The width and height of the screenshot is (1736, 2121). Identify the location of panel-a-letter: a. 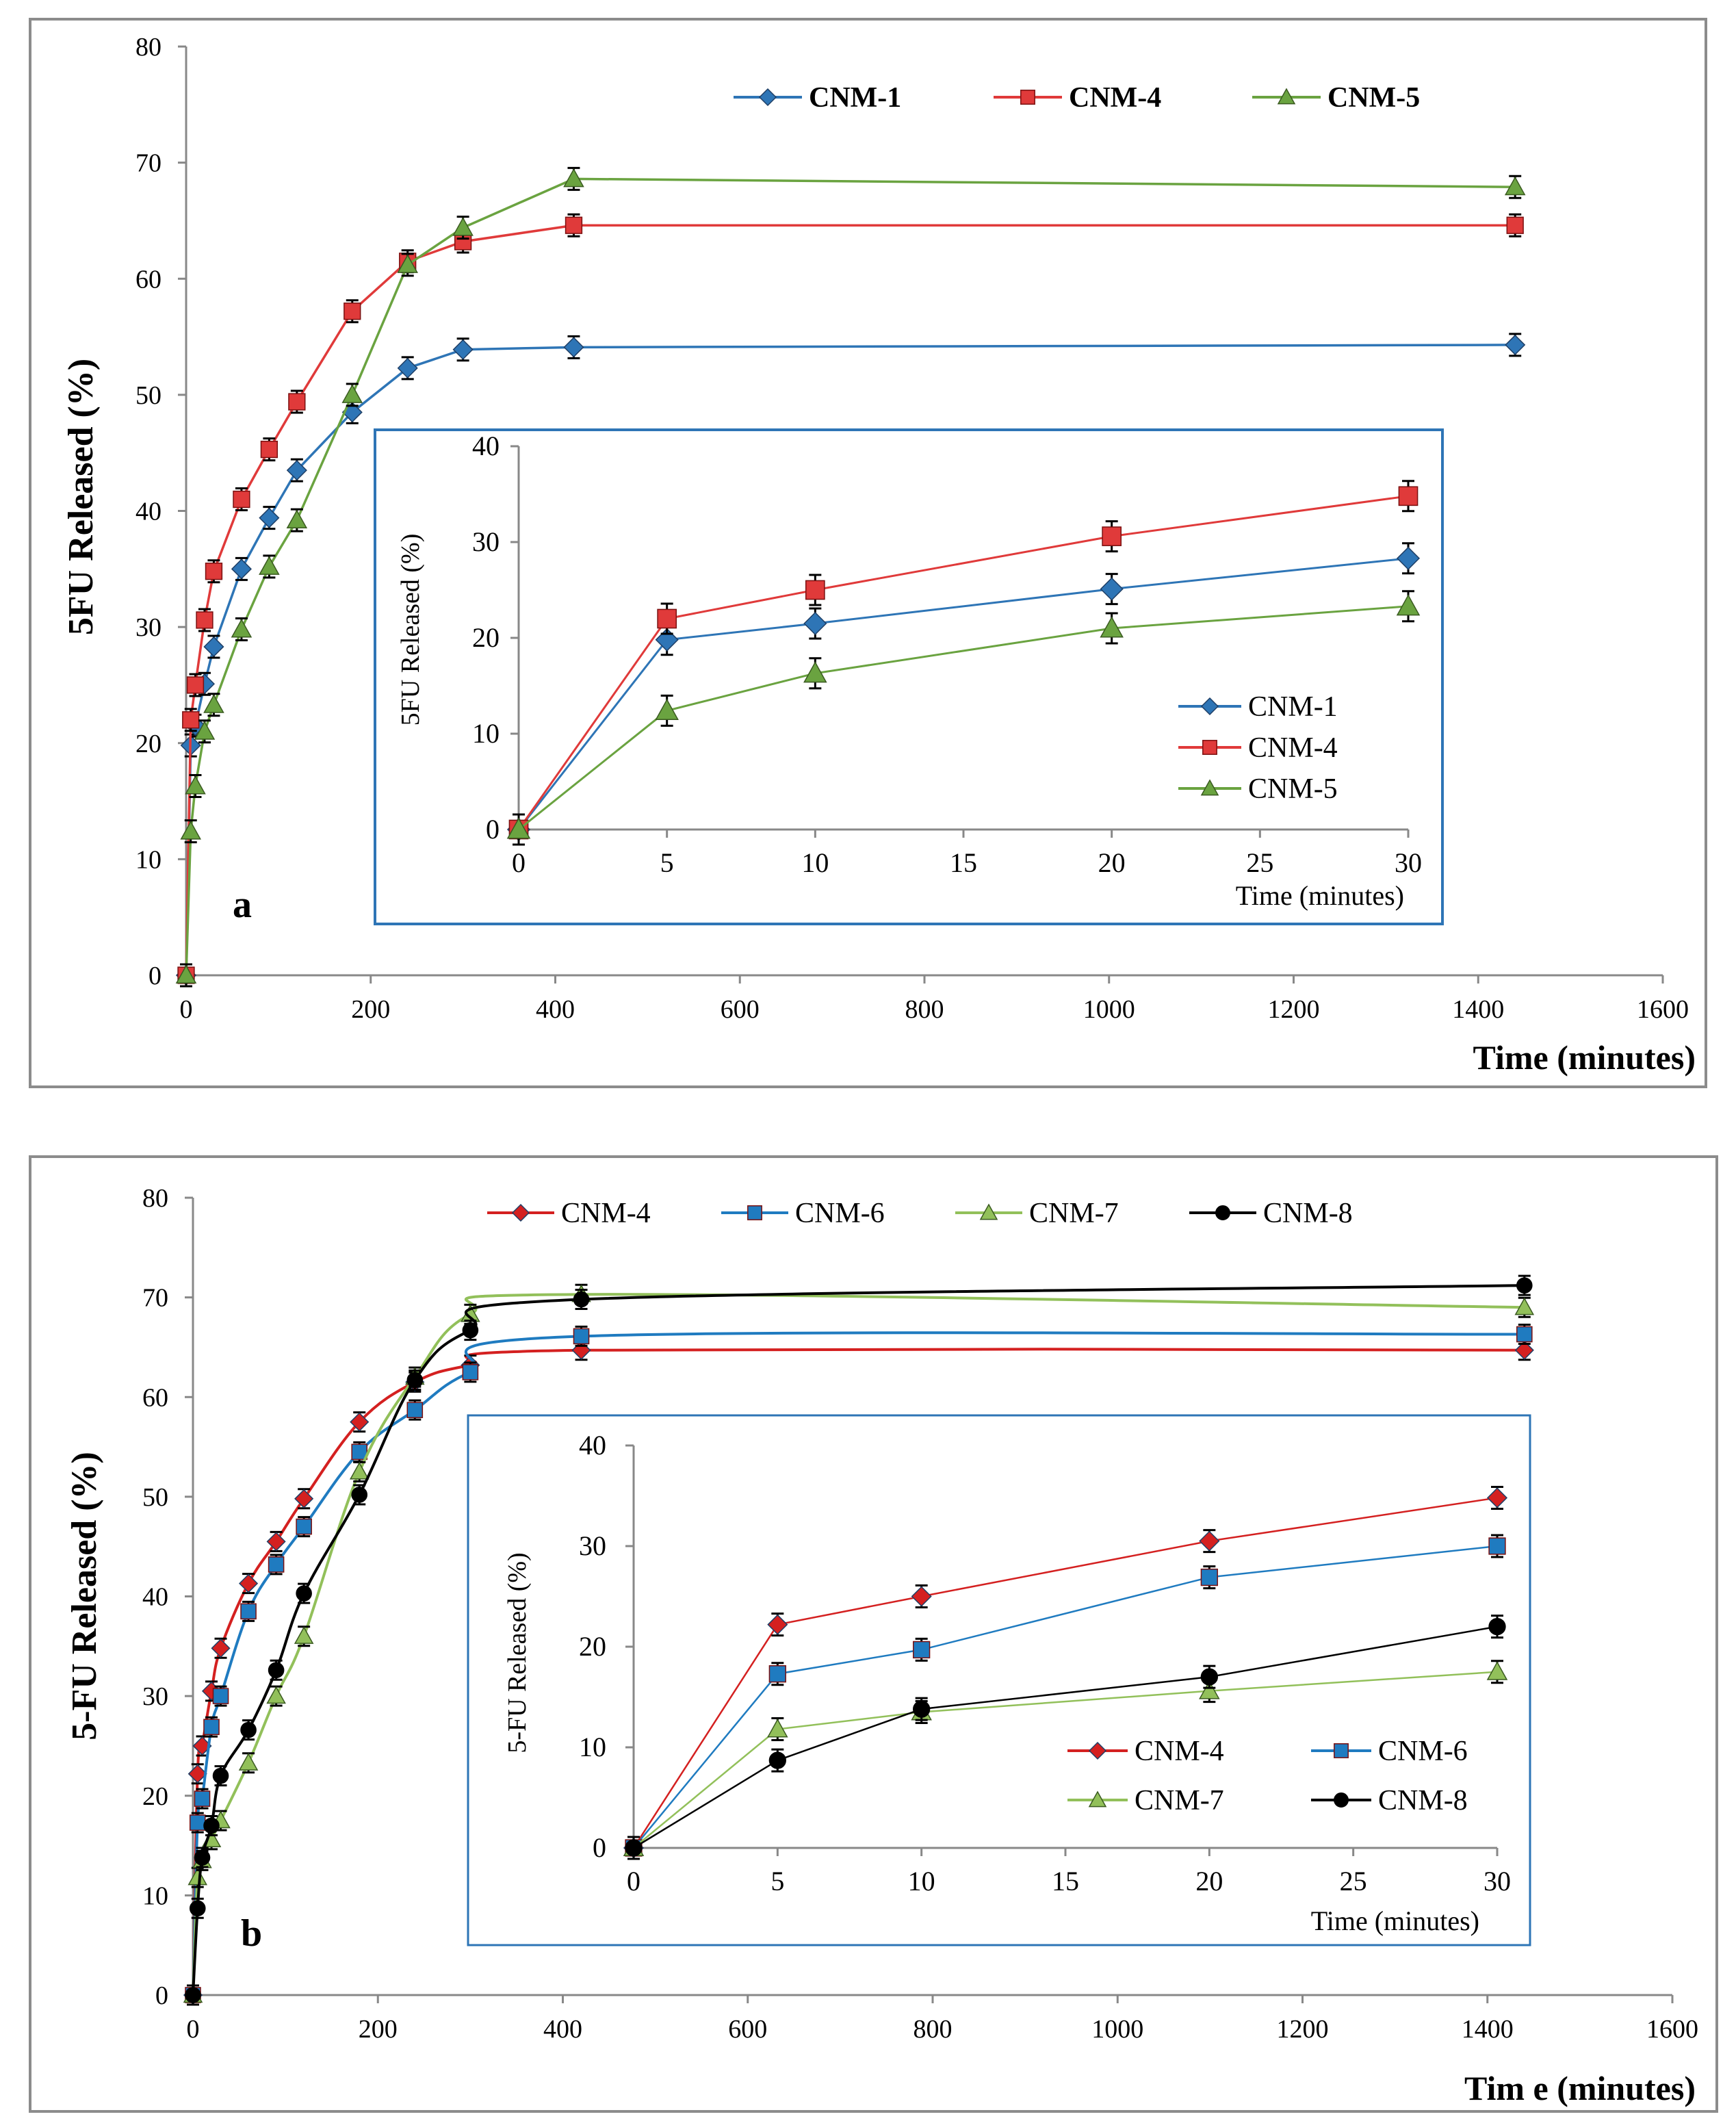
(242, 905).